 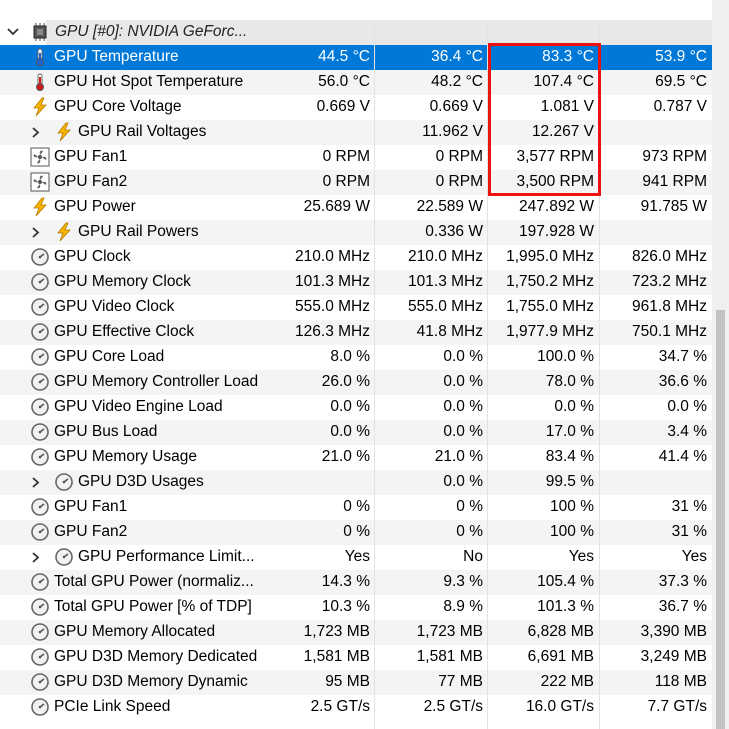 I want to click on current-value: 44.5 °C, so click(x=344, y=56).